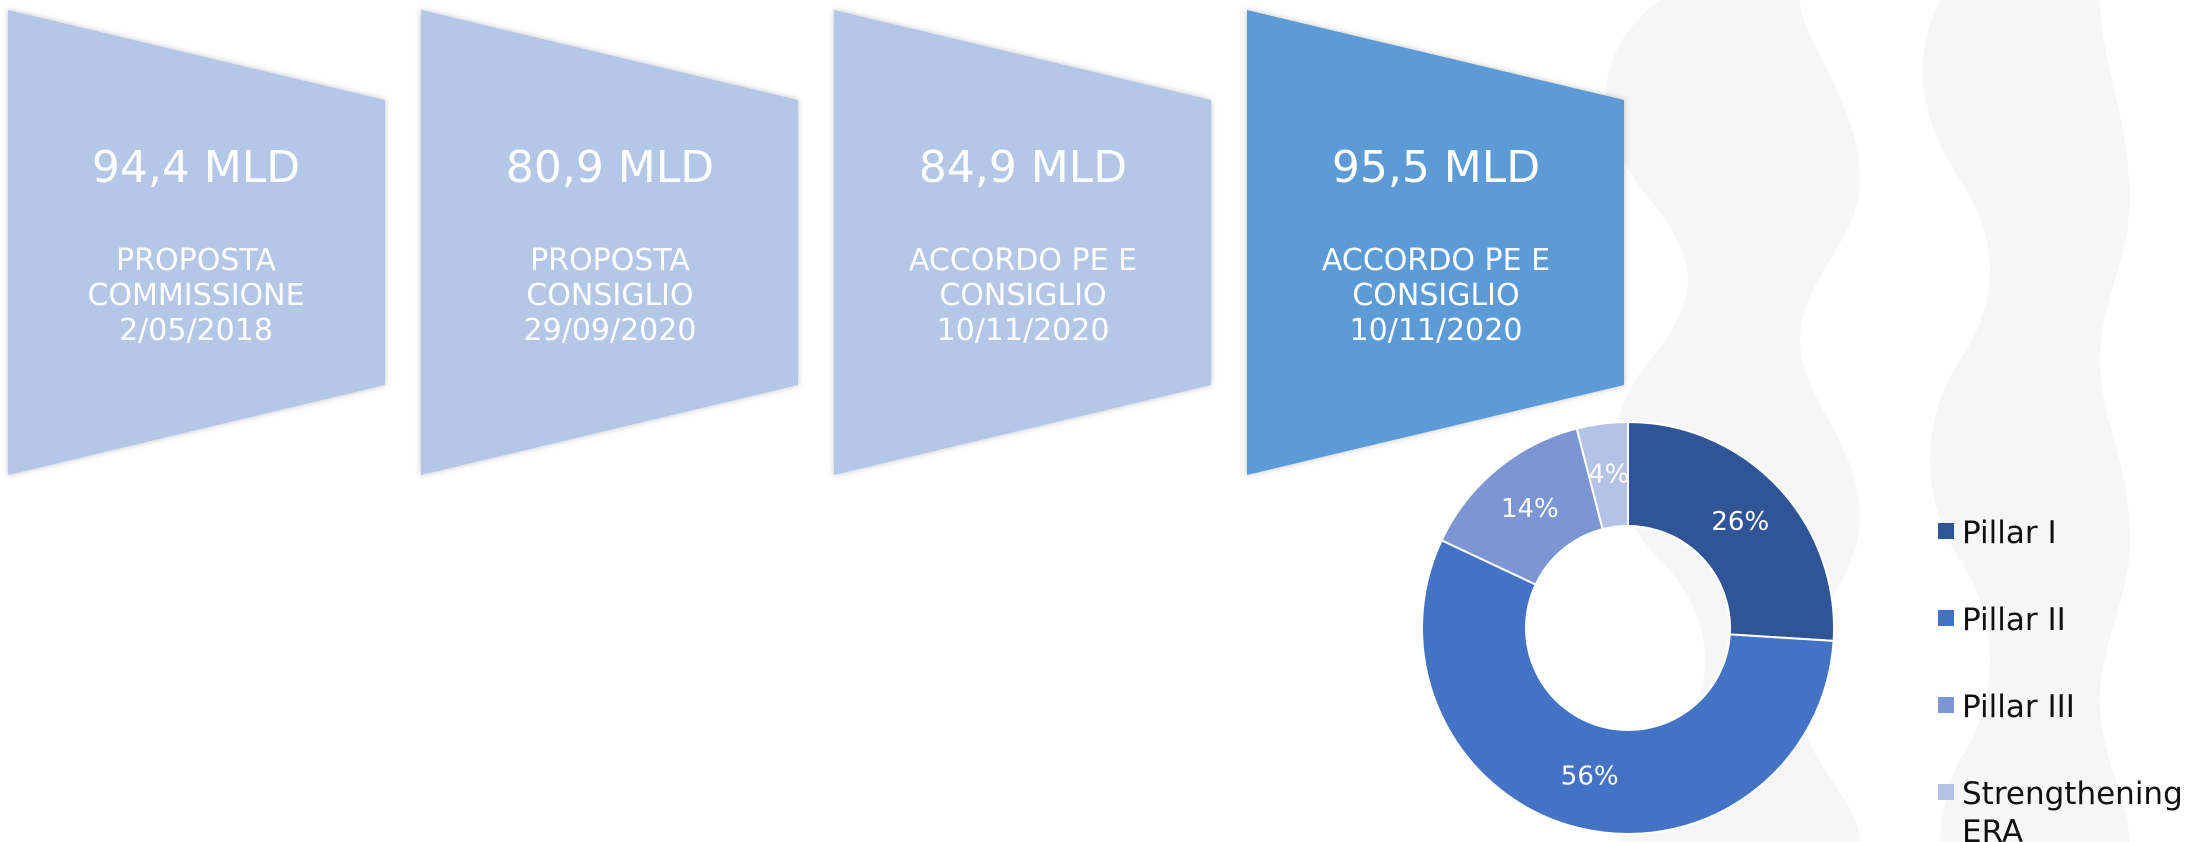  I want to click on slice-value-label: 14%, so click(1530, 509).